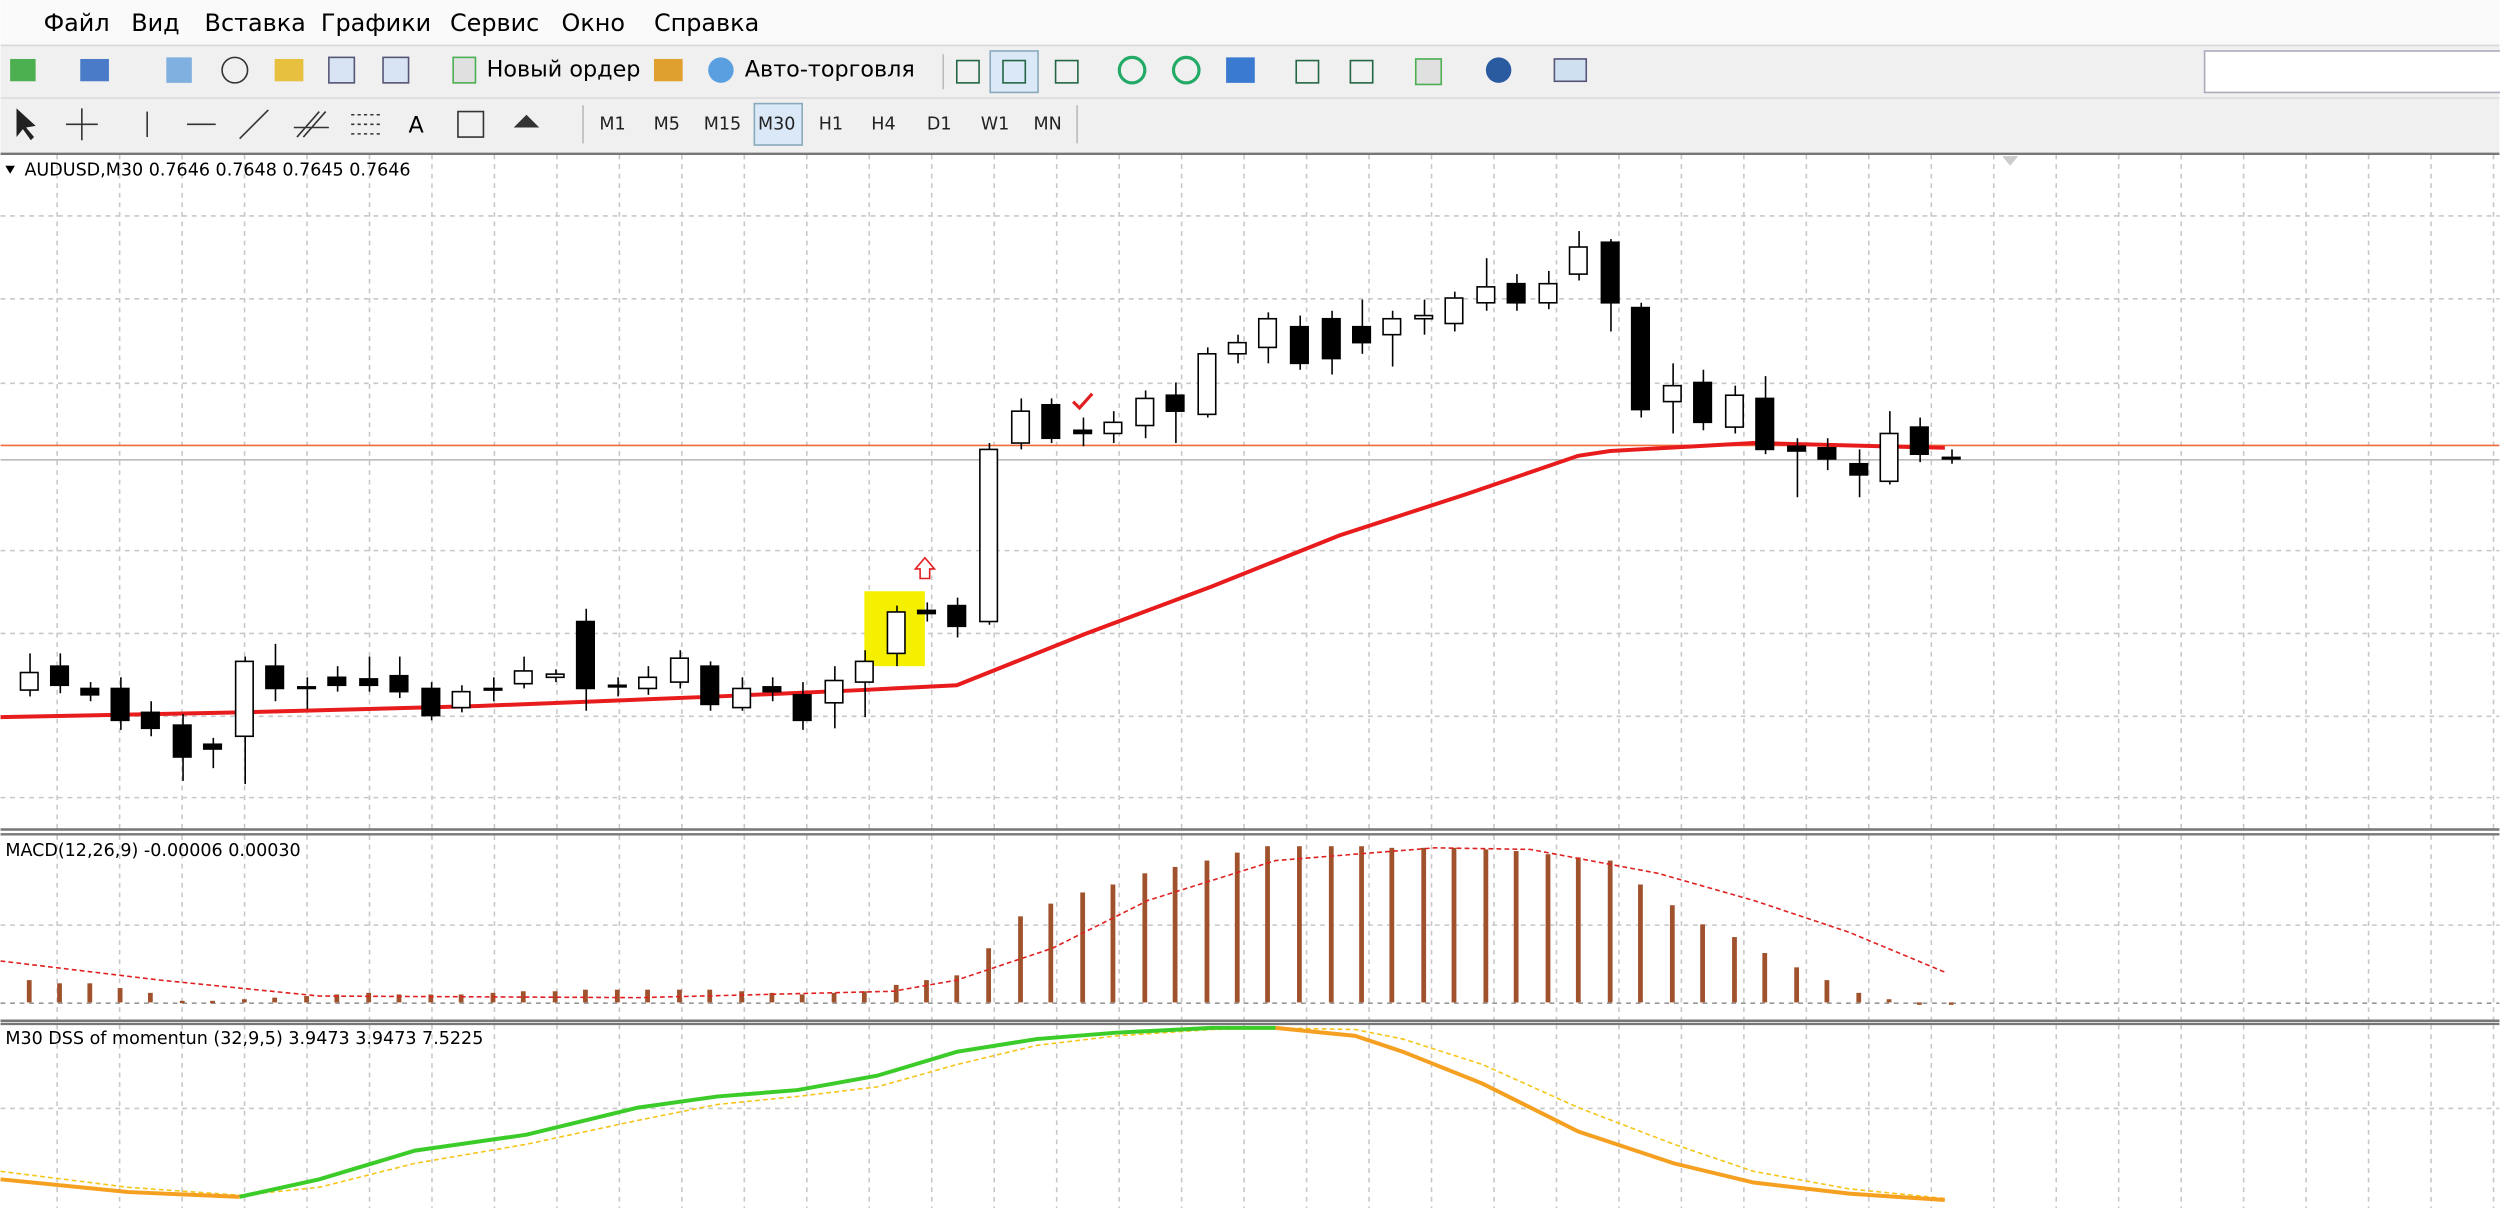 This screenshot has height=1208, width=2500. What do you see at coordinates (494, 23) in the screenshot?
I see `menu-item: Сервис` at bounding box center [494, 23].